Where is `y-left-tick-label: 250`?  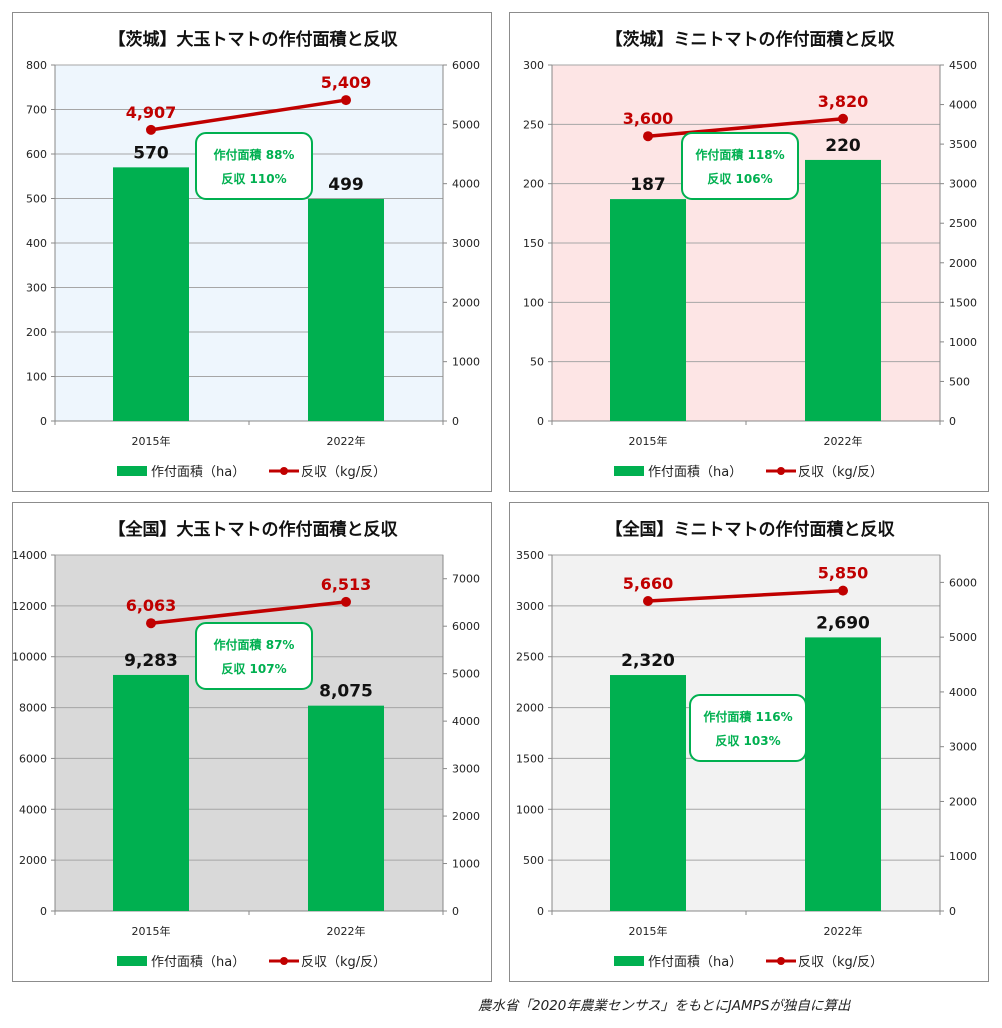
y-left-tick-label: 250 is located at coordinates (533, 124).